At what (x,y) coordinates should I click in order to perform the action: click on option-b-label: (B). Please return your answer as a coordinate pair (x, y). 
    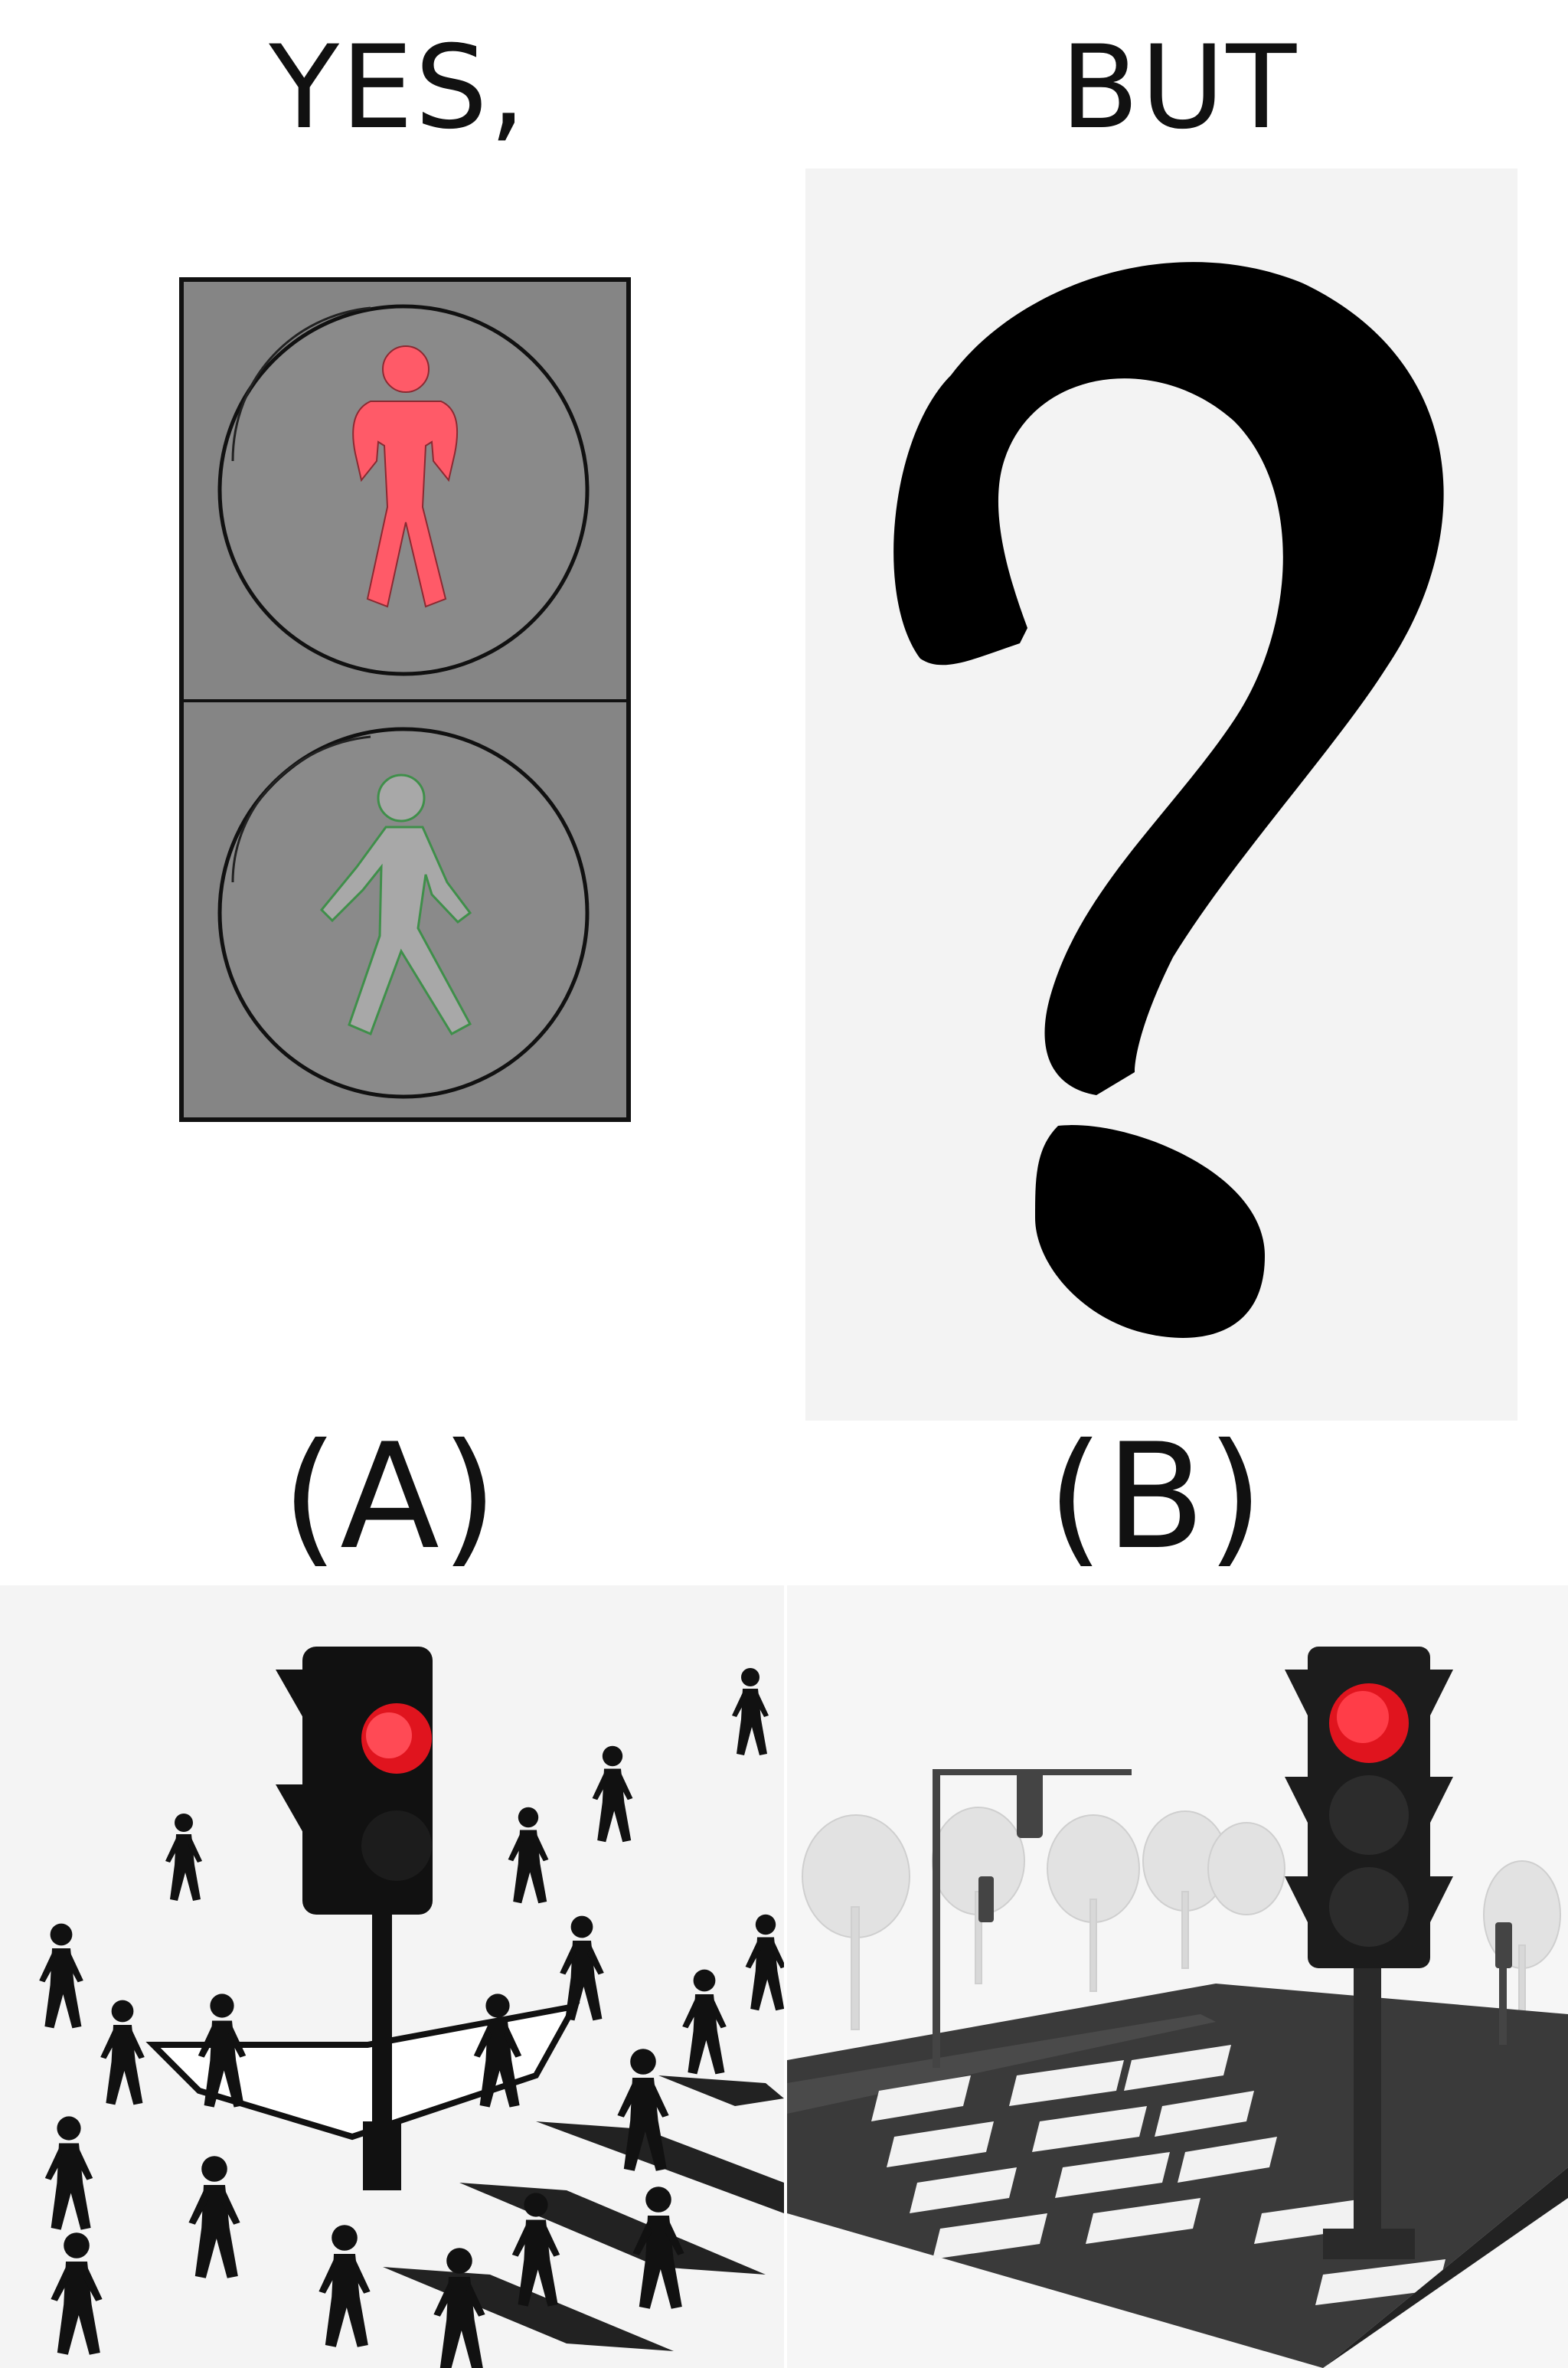
    Looking at the image, I should click on (1156, 1496).